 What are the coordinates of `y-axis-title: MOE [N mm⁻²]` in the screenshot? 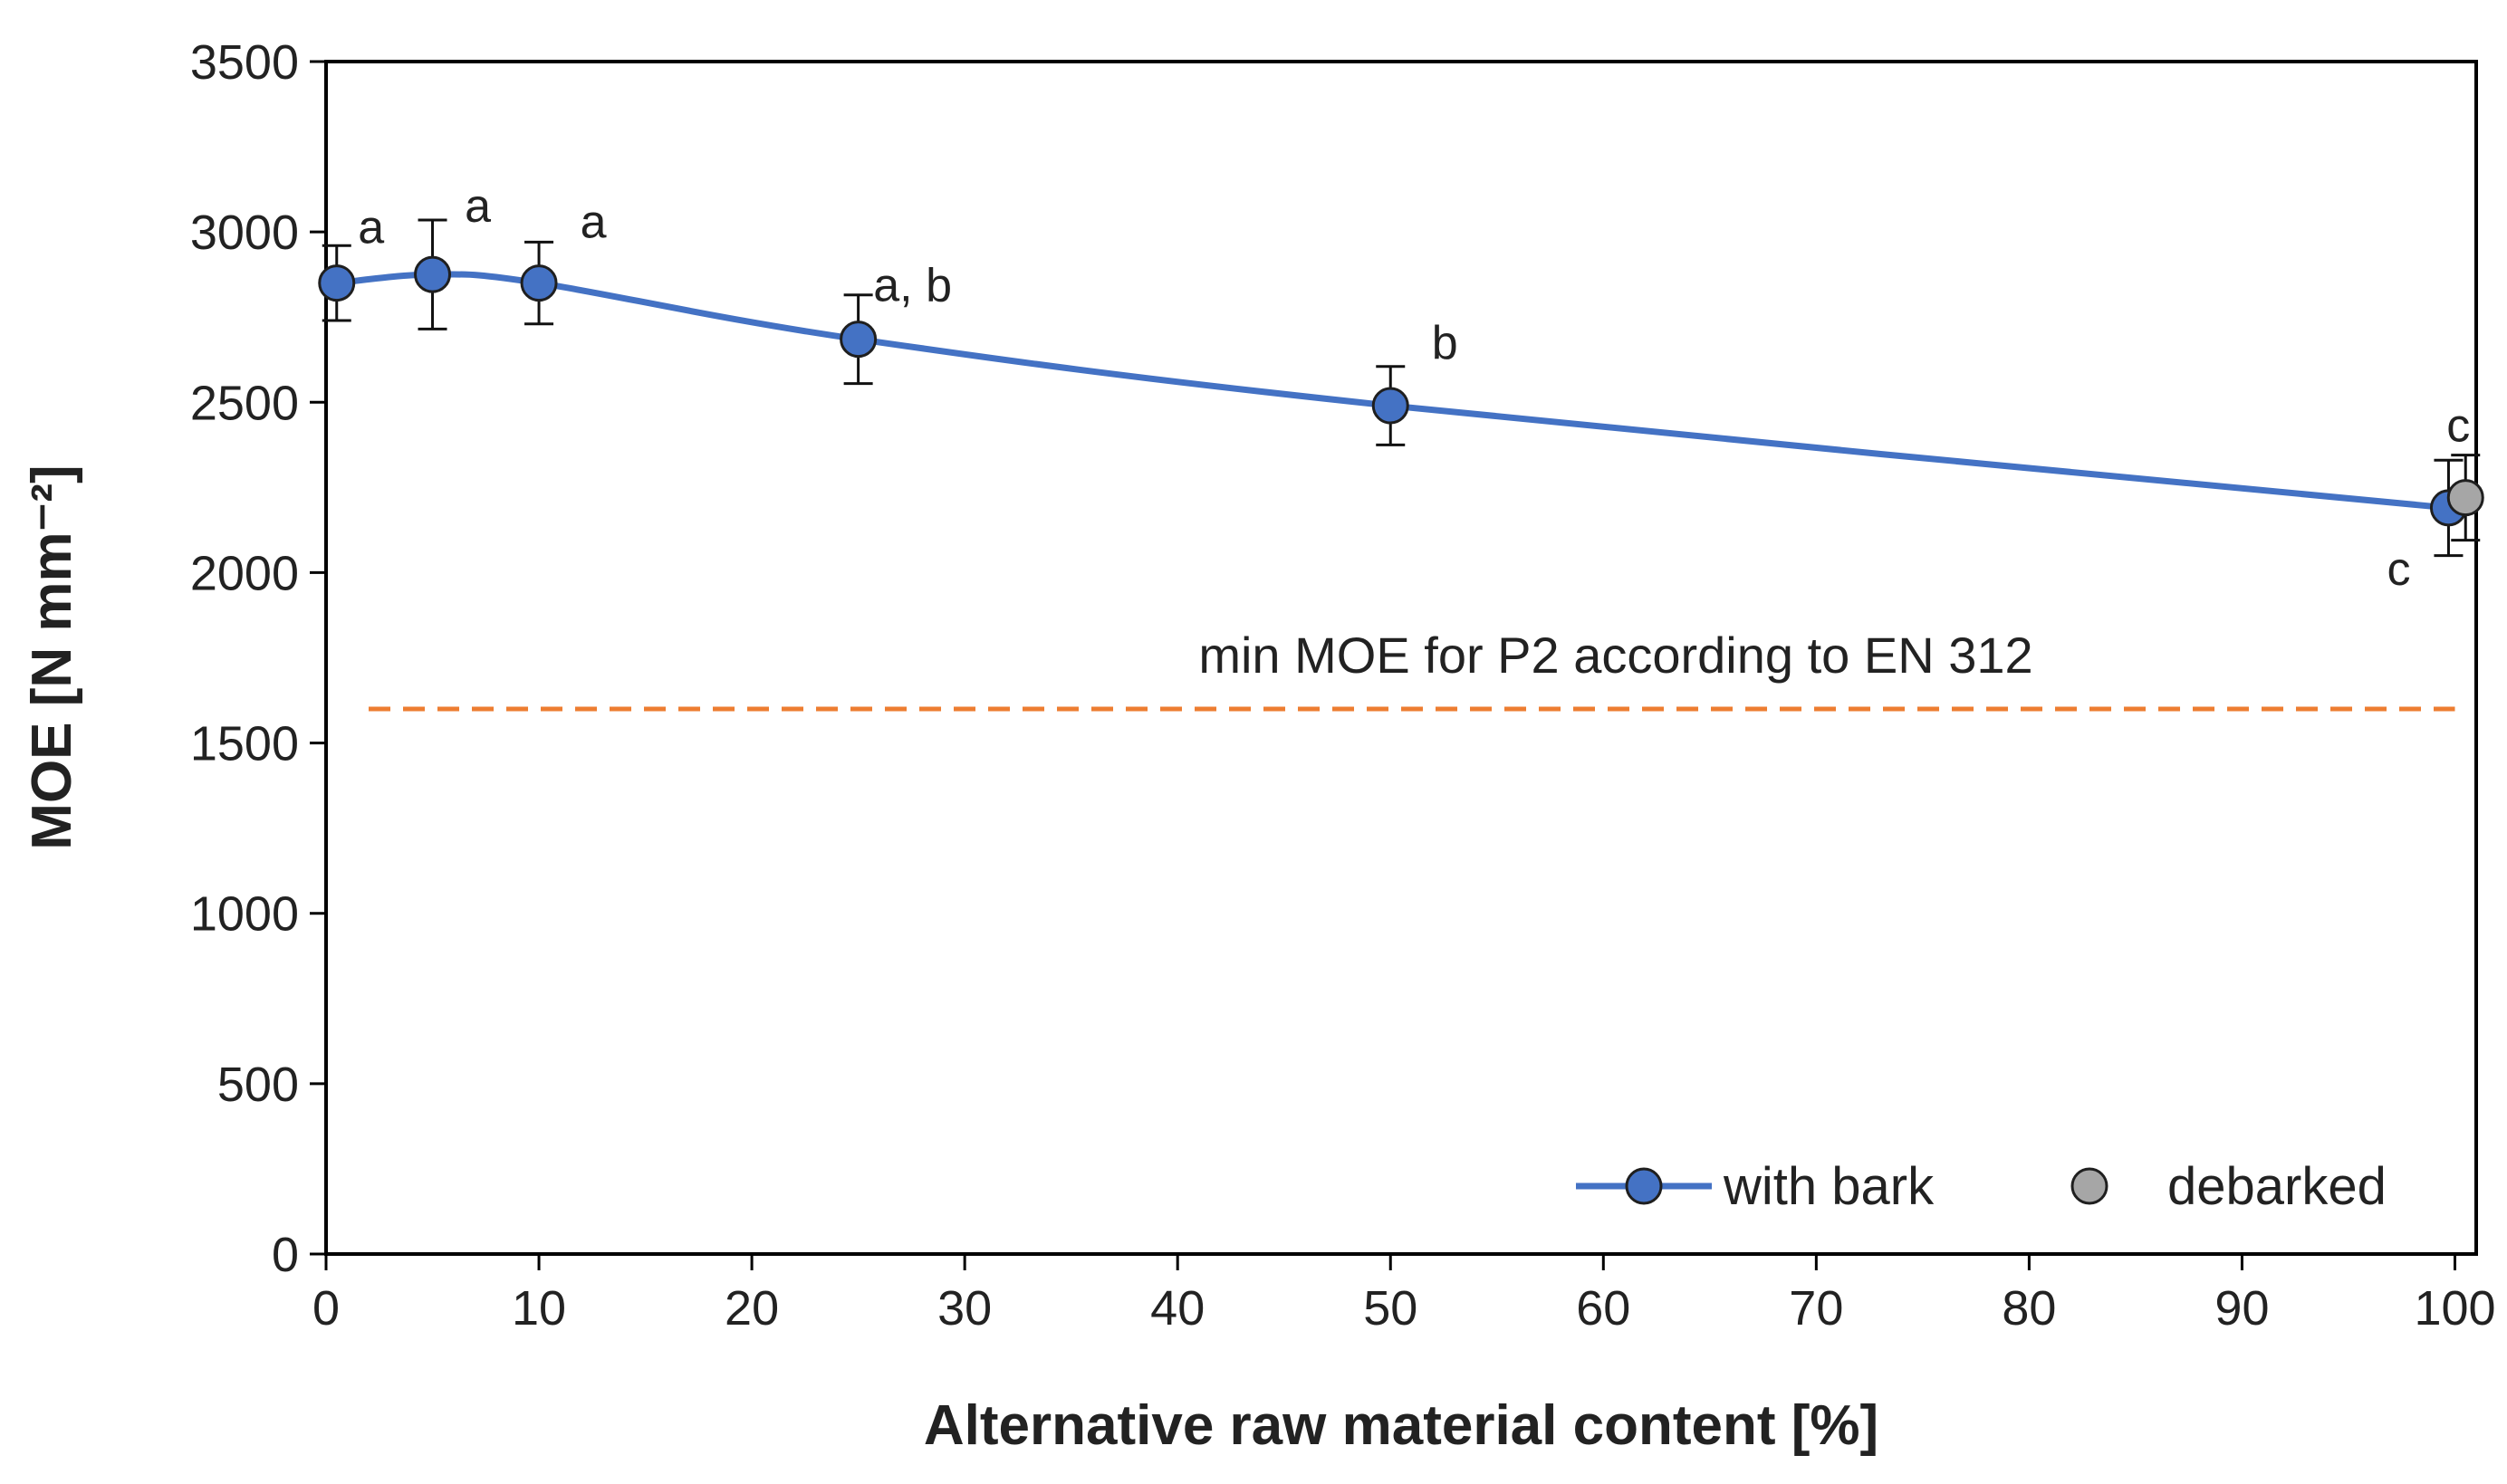 It's located at (52, 656).